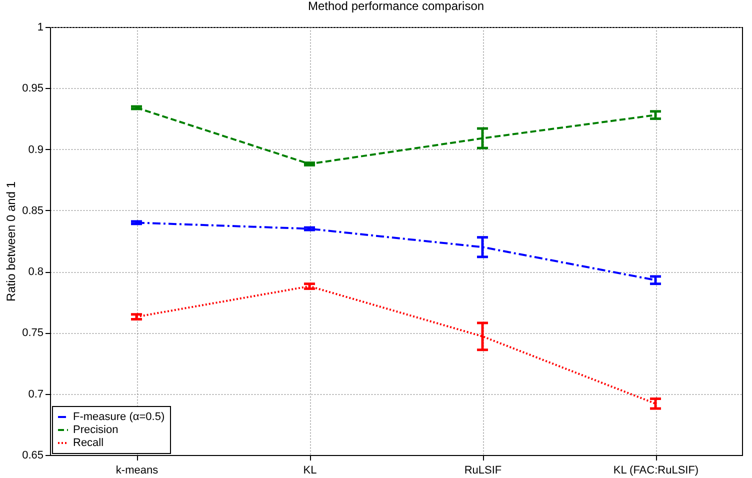  I want to click on x-tick-label: KL (FAC:RuLSIF), so click(656, 470).